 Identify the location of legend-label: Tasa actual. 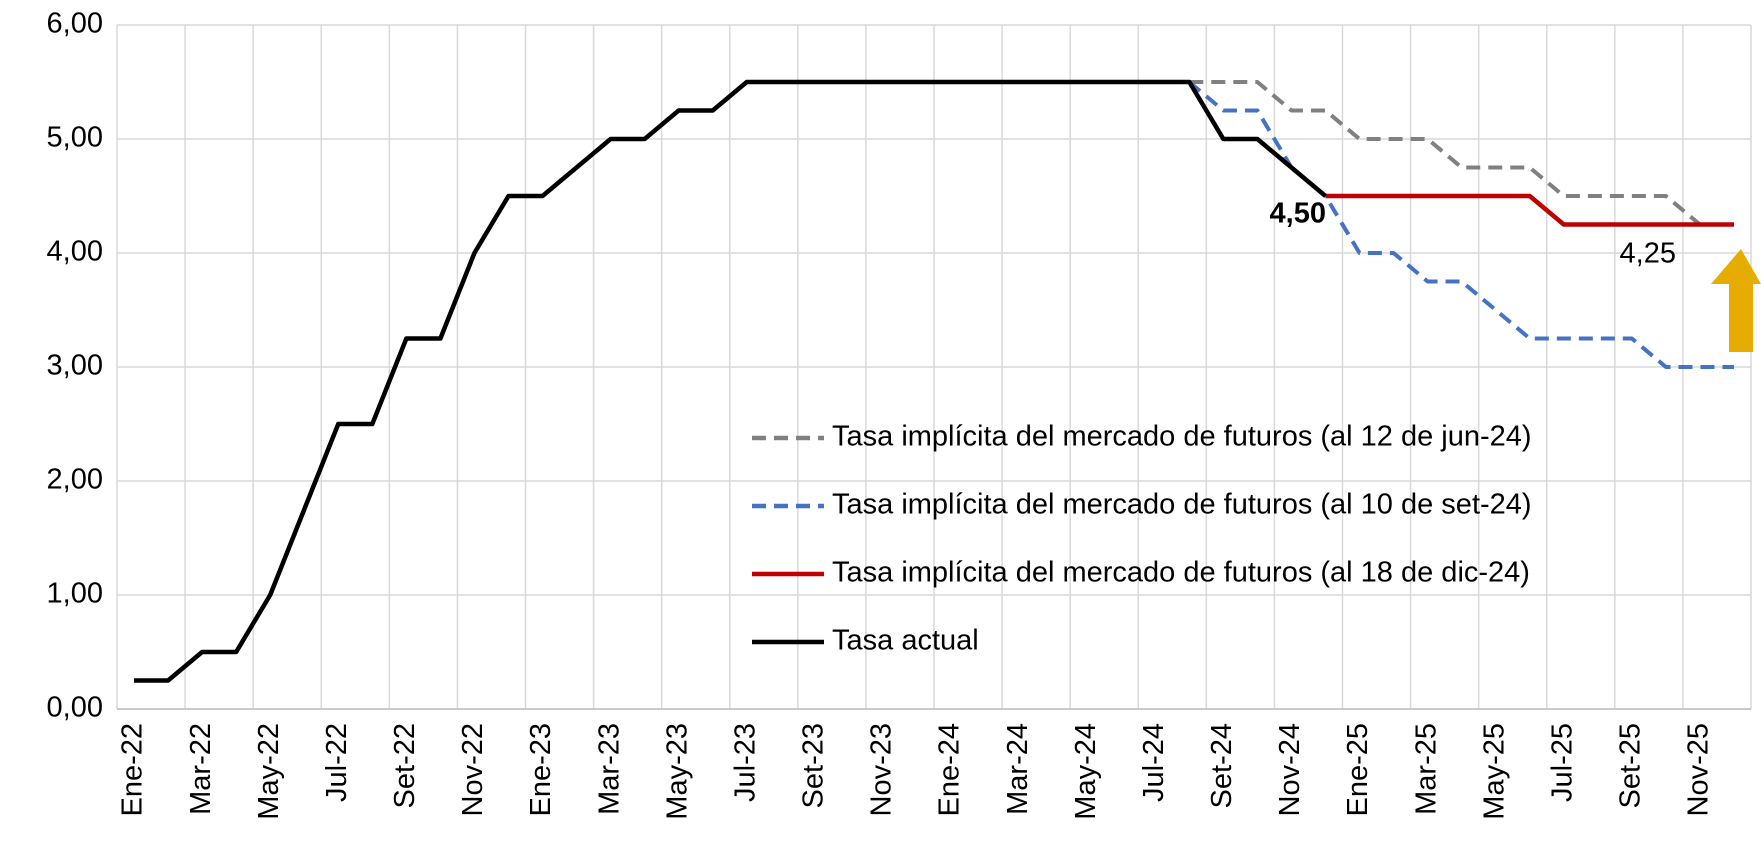
(905, 641).